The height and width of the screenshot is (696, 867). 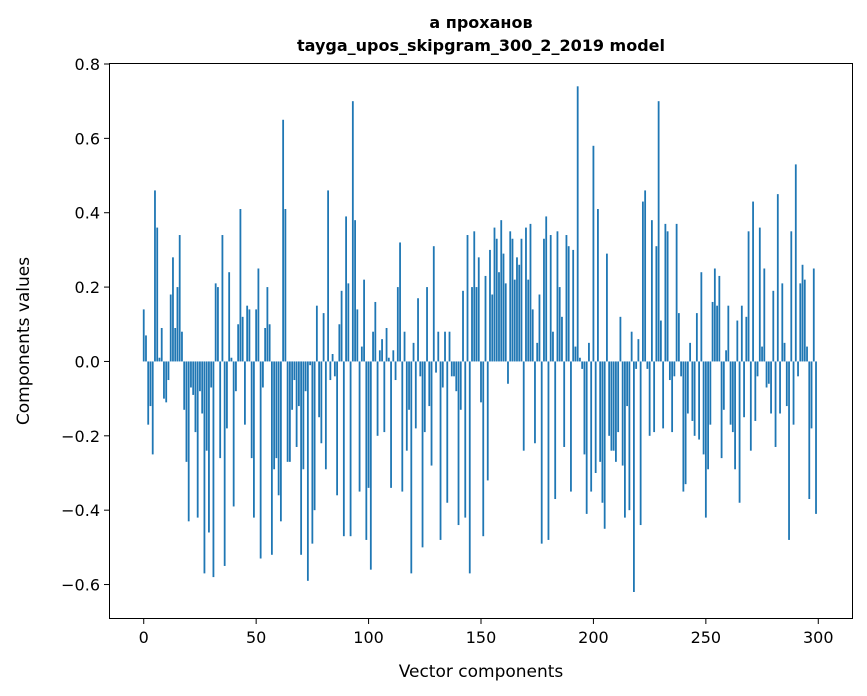 I want to click on y-tick-label: −0.6, so click(x=80, y=585).